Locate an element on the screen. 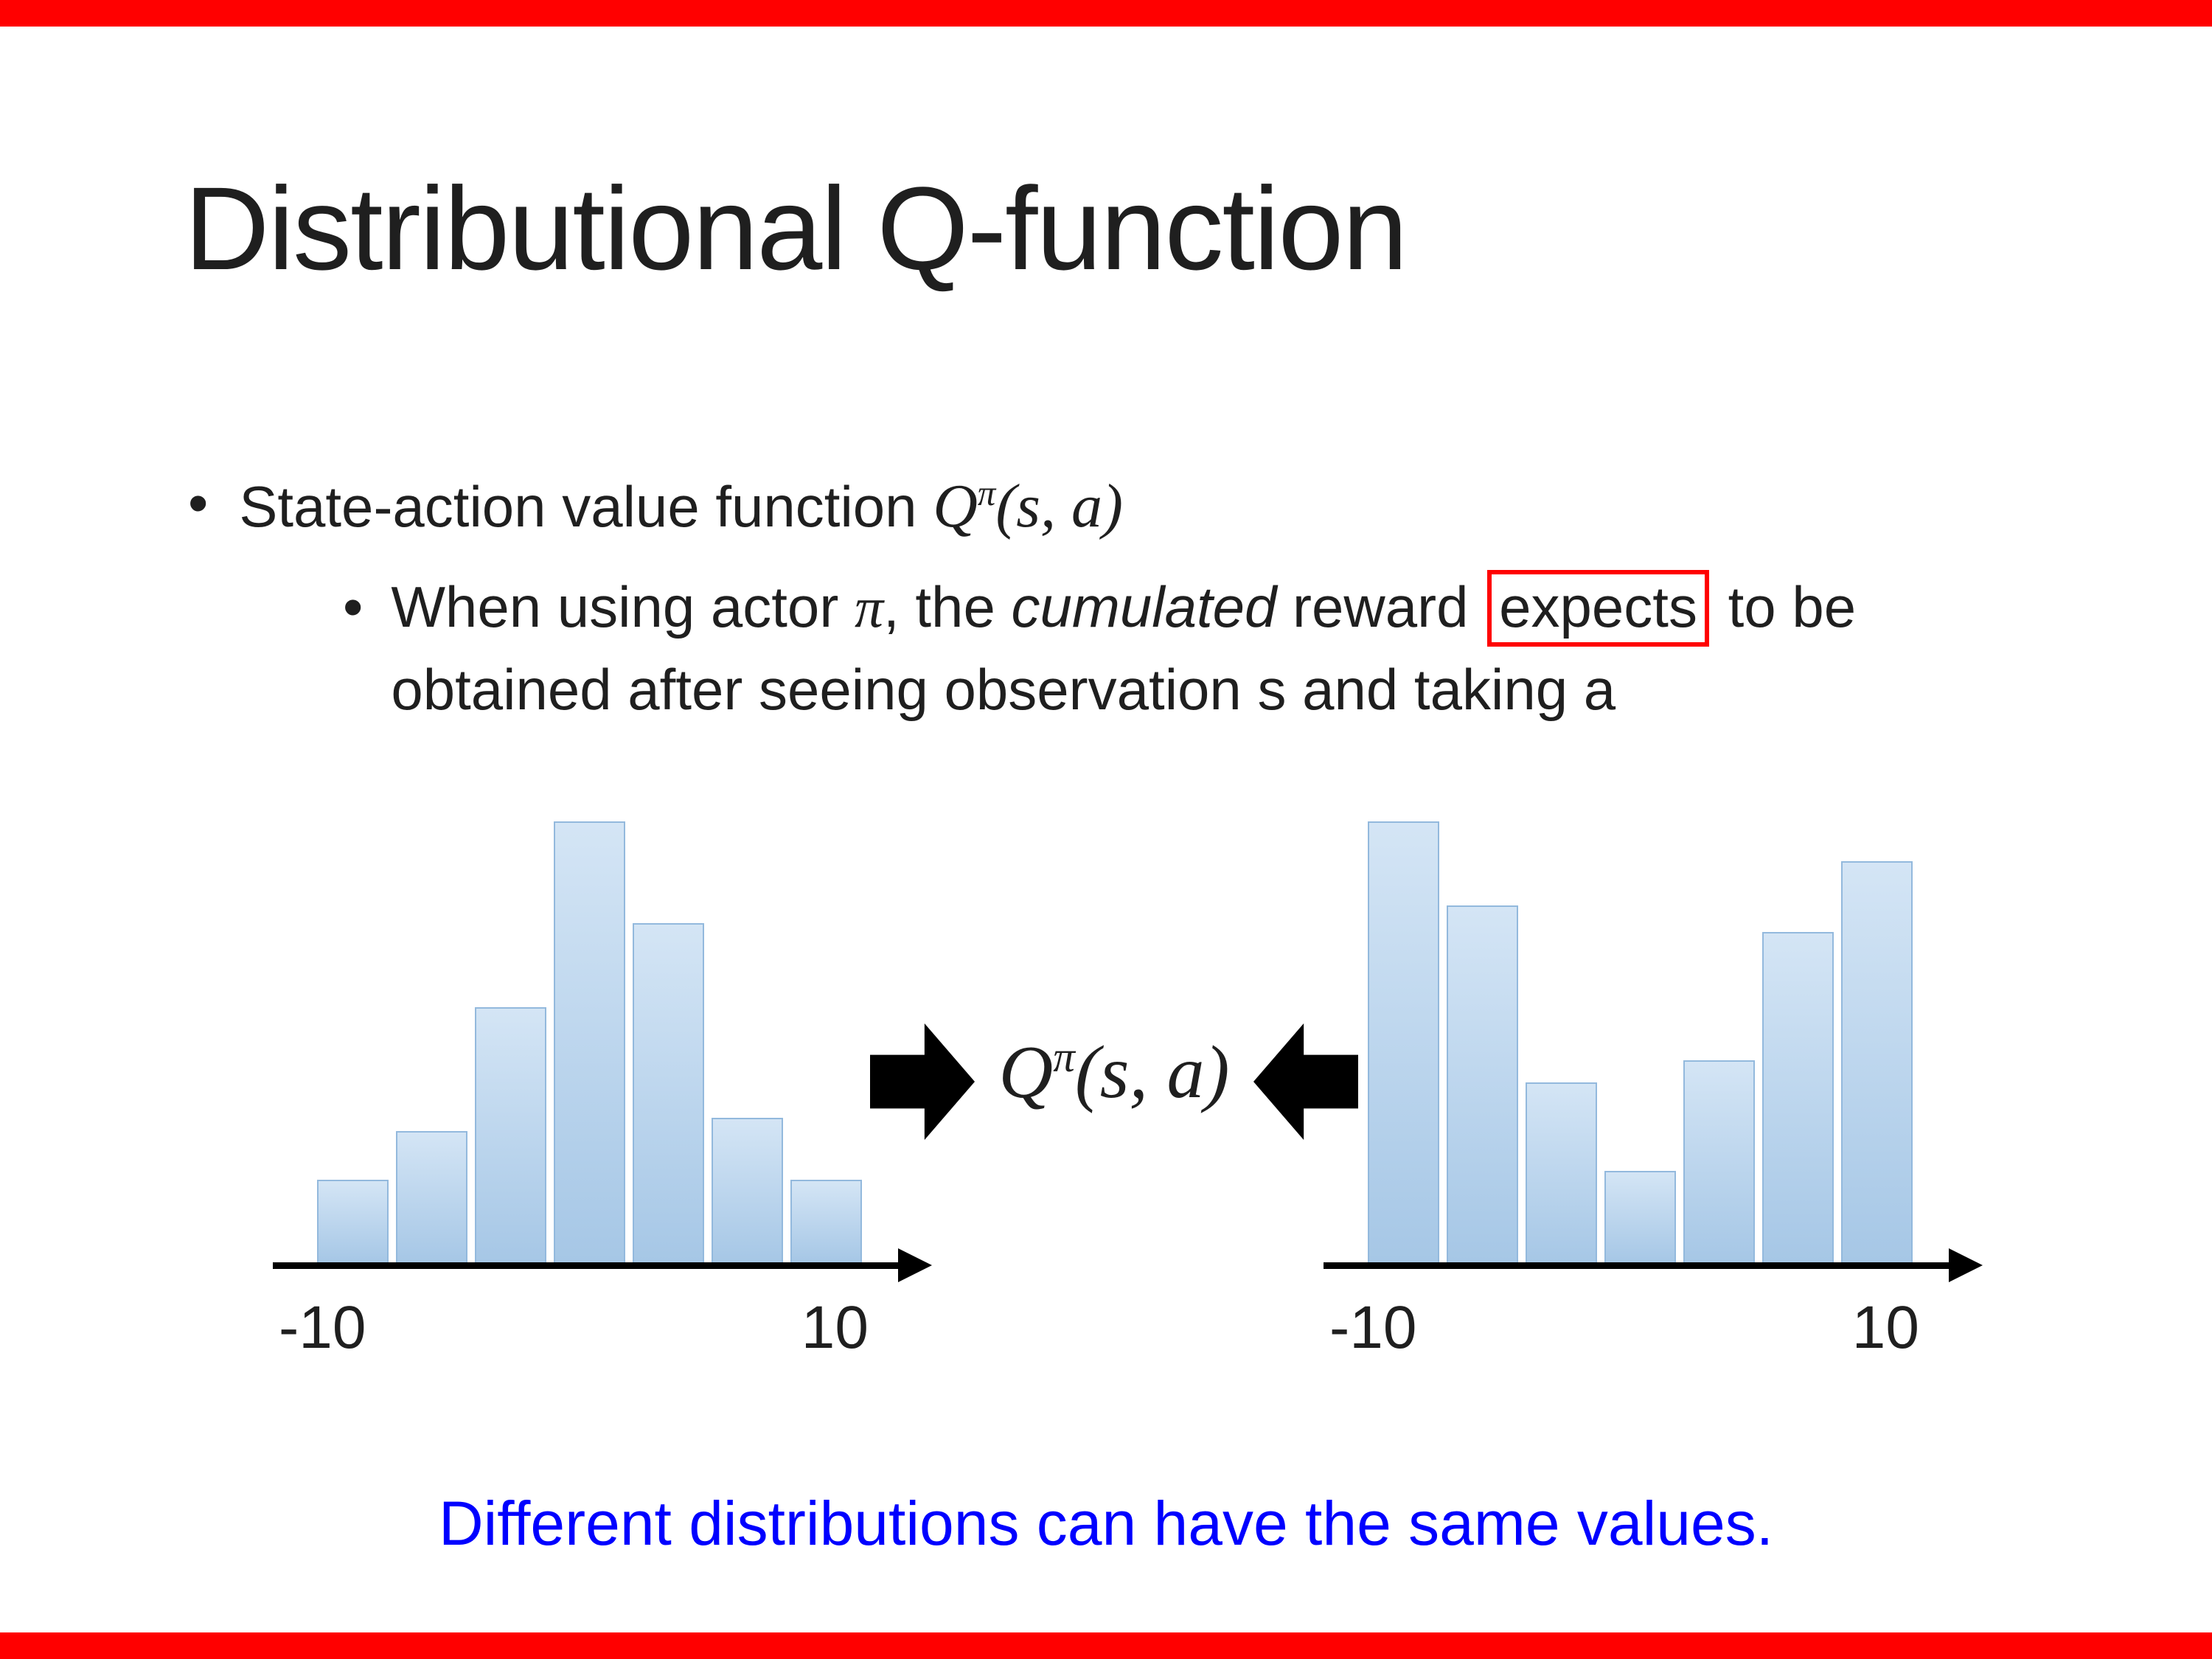  center-q-function-formula: Qπ(s, a) is located at coordinates (1114, 1072).